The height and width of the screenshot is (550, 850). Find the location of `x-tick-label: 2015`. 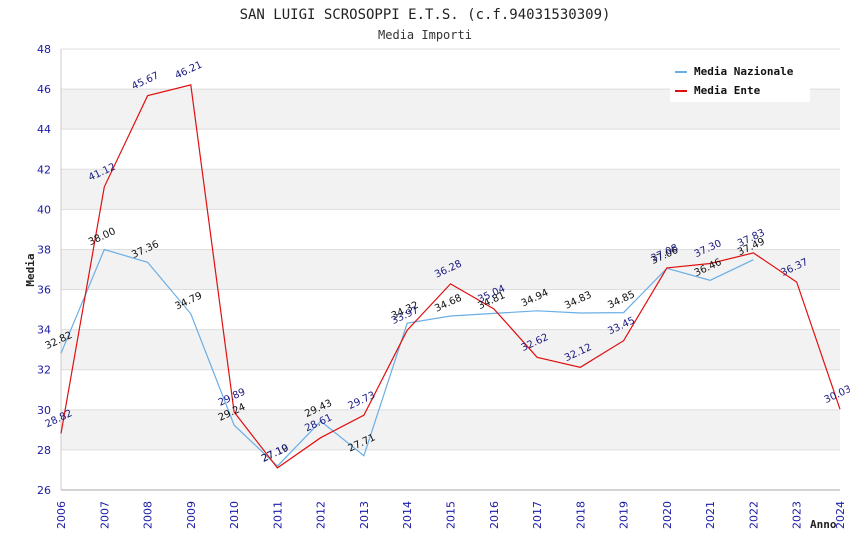

x-tick-label: 2015 is located at coordinates (451, 515).